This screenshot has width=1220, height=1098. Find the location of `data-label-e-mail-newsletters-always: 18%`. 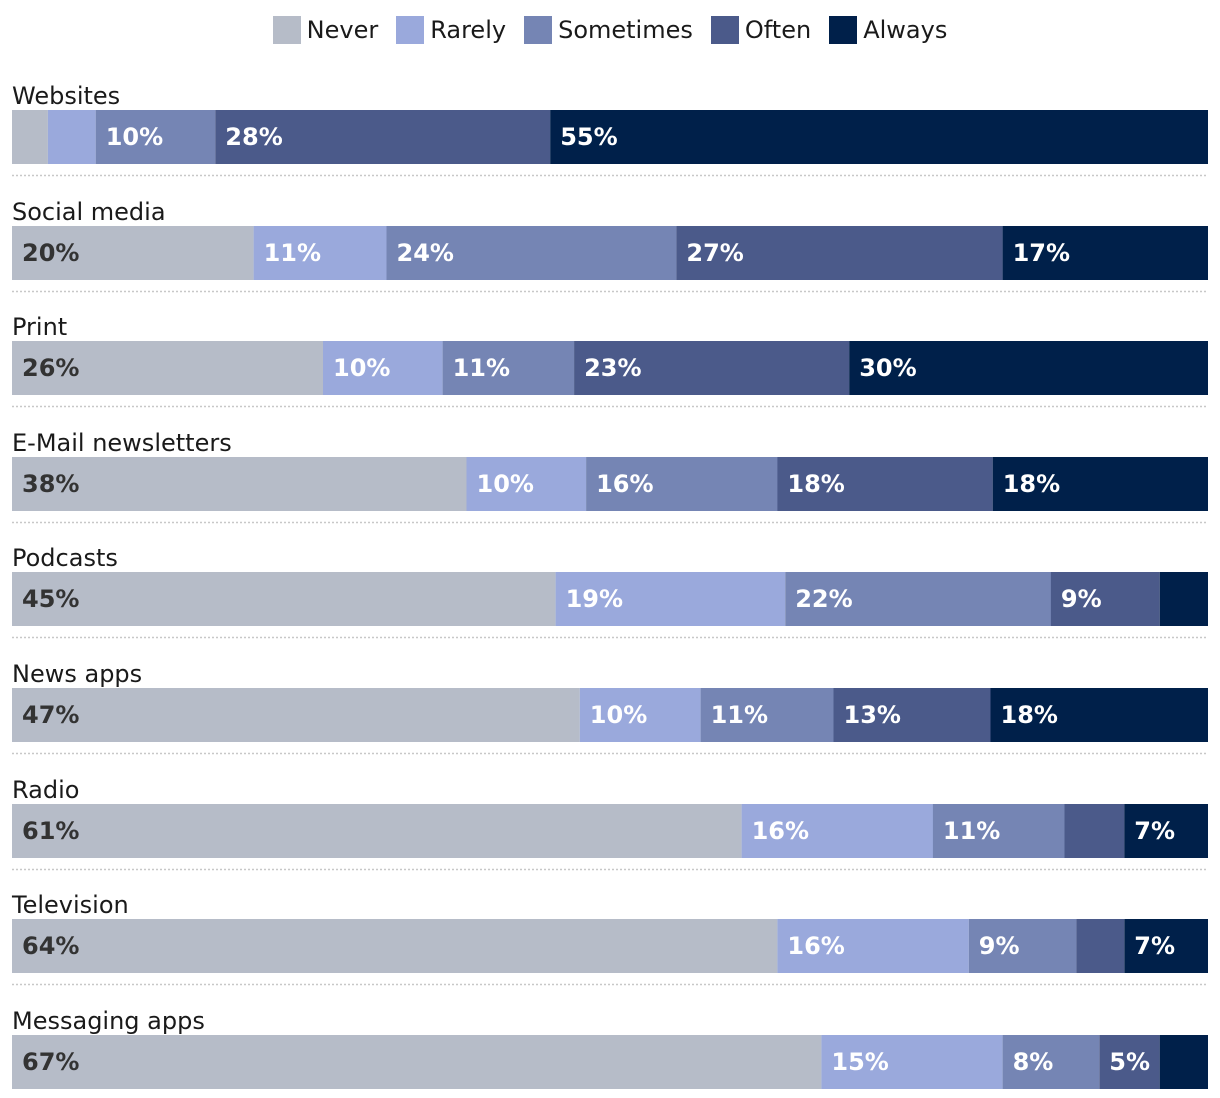

data-label-e-mail-newsletters-always: 18% is located at coordinates (1031, 484).